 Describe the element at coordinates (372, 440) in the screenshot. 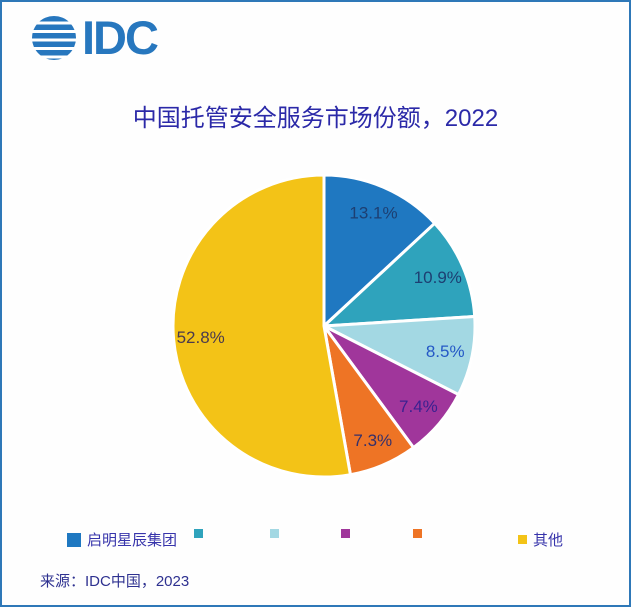

I see `slice-label-4: 7.3%` at that location.